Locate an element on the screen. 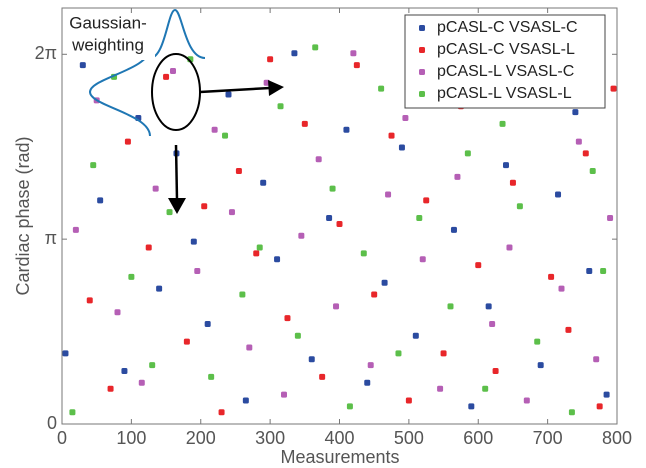 This screenshot has height=468, width=646. x-tick-label: 300 is located at coordinates (270, 438).